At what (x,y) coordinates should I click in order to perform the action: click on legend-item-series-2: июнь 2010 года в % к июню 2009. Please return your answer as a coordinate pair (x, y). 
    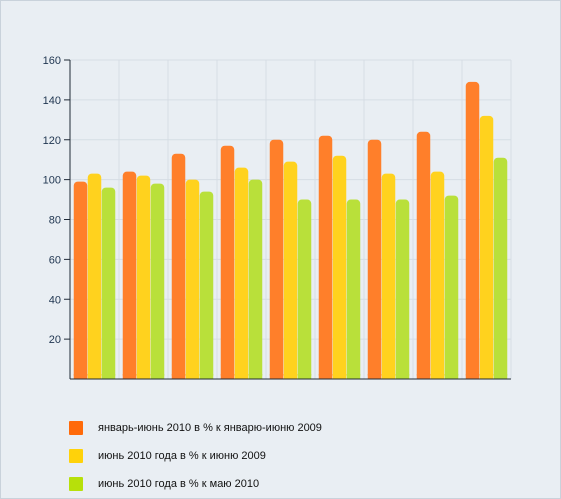
    Looking at the image, I should click on (195, 456).